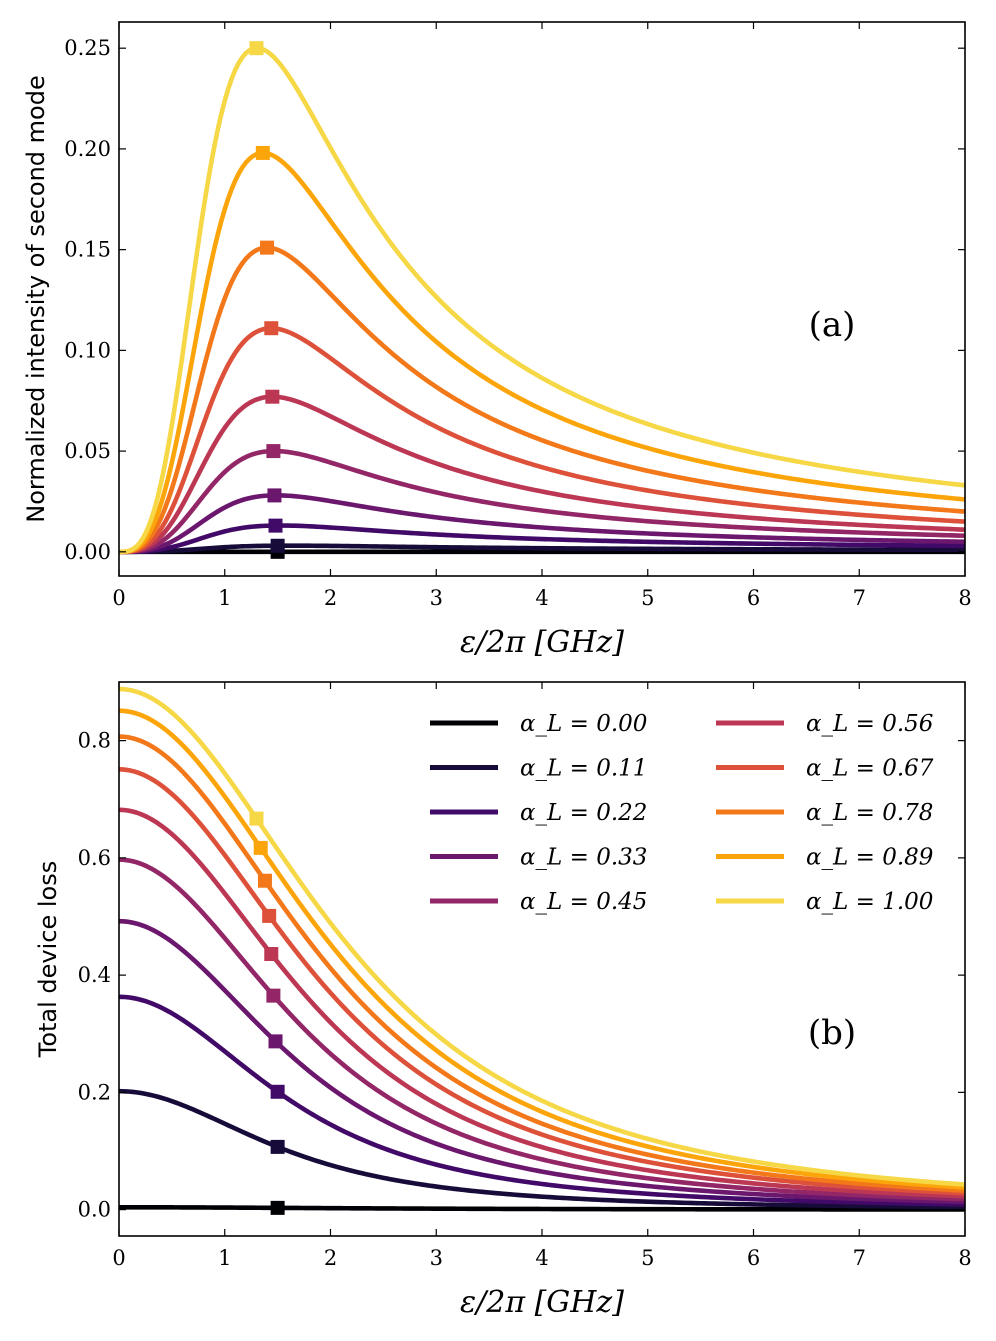 Image resolution: width=996 pixels, height=1341 pixels. What do you see at coordinates (330, 598) in the screenshot?
I see `panel-a-xtick-label: 2` at bounding box center [330, 598].